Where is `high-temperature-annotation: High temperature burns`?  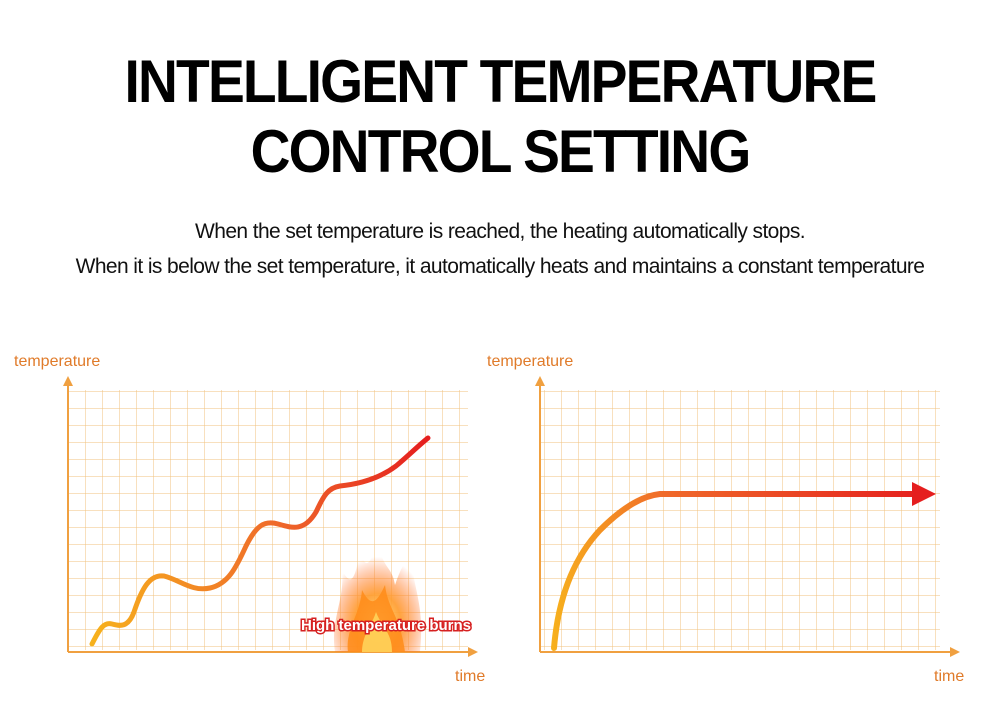 high-temperature-annotation: High temperature burns is located at coordinates (386, 625).